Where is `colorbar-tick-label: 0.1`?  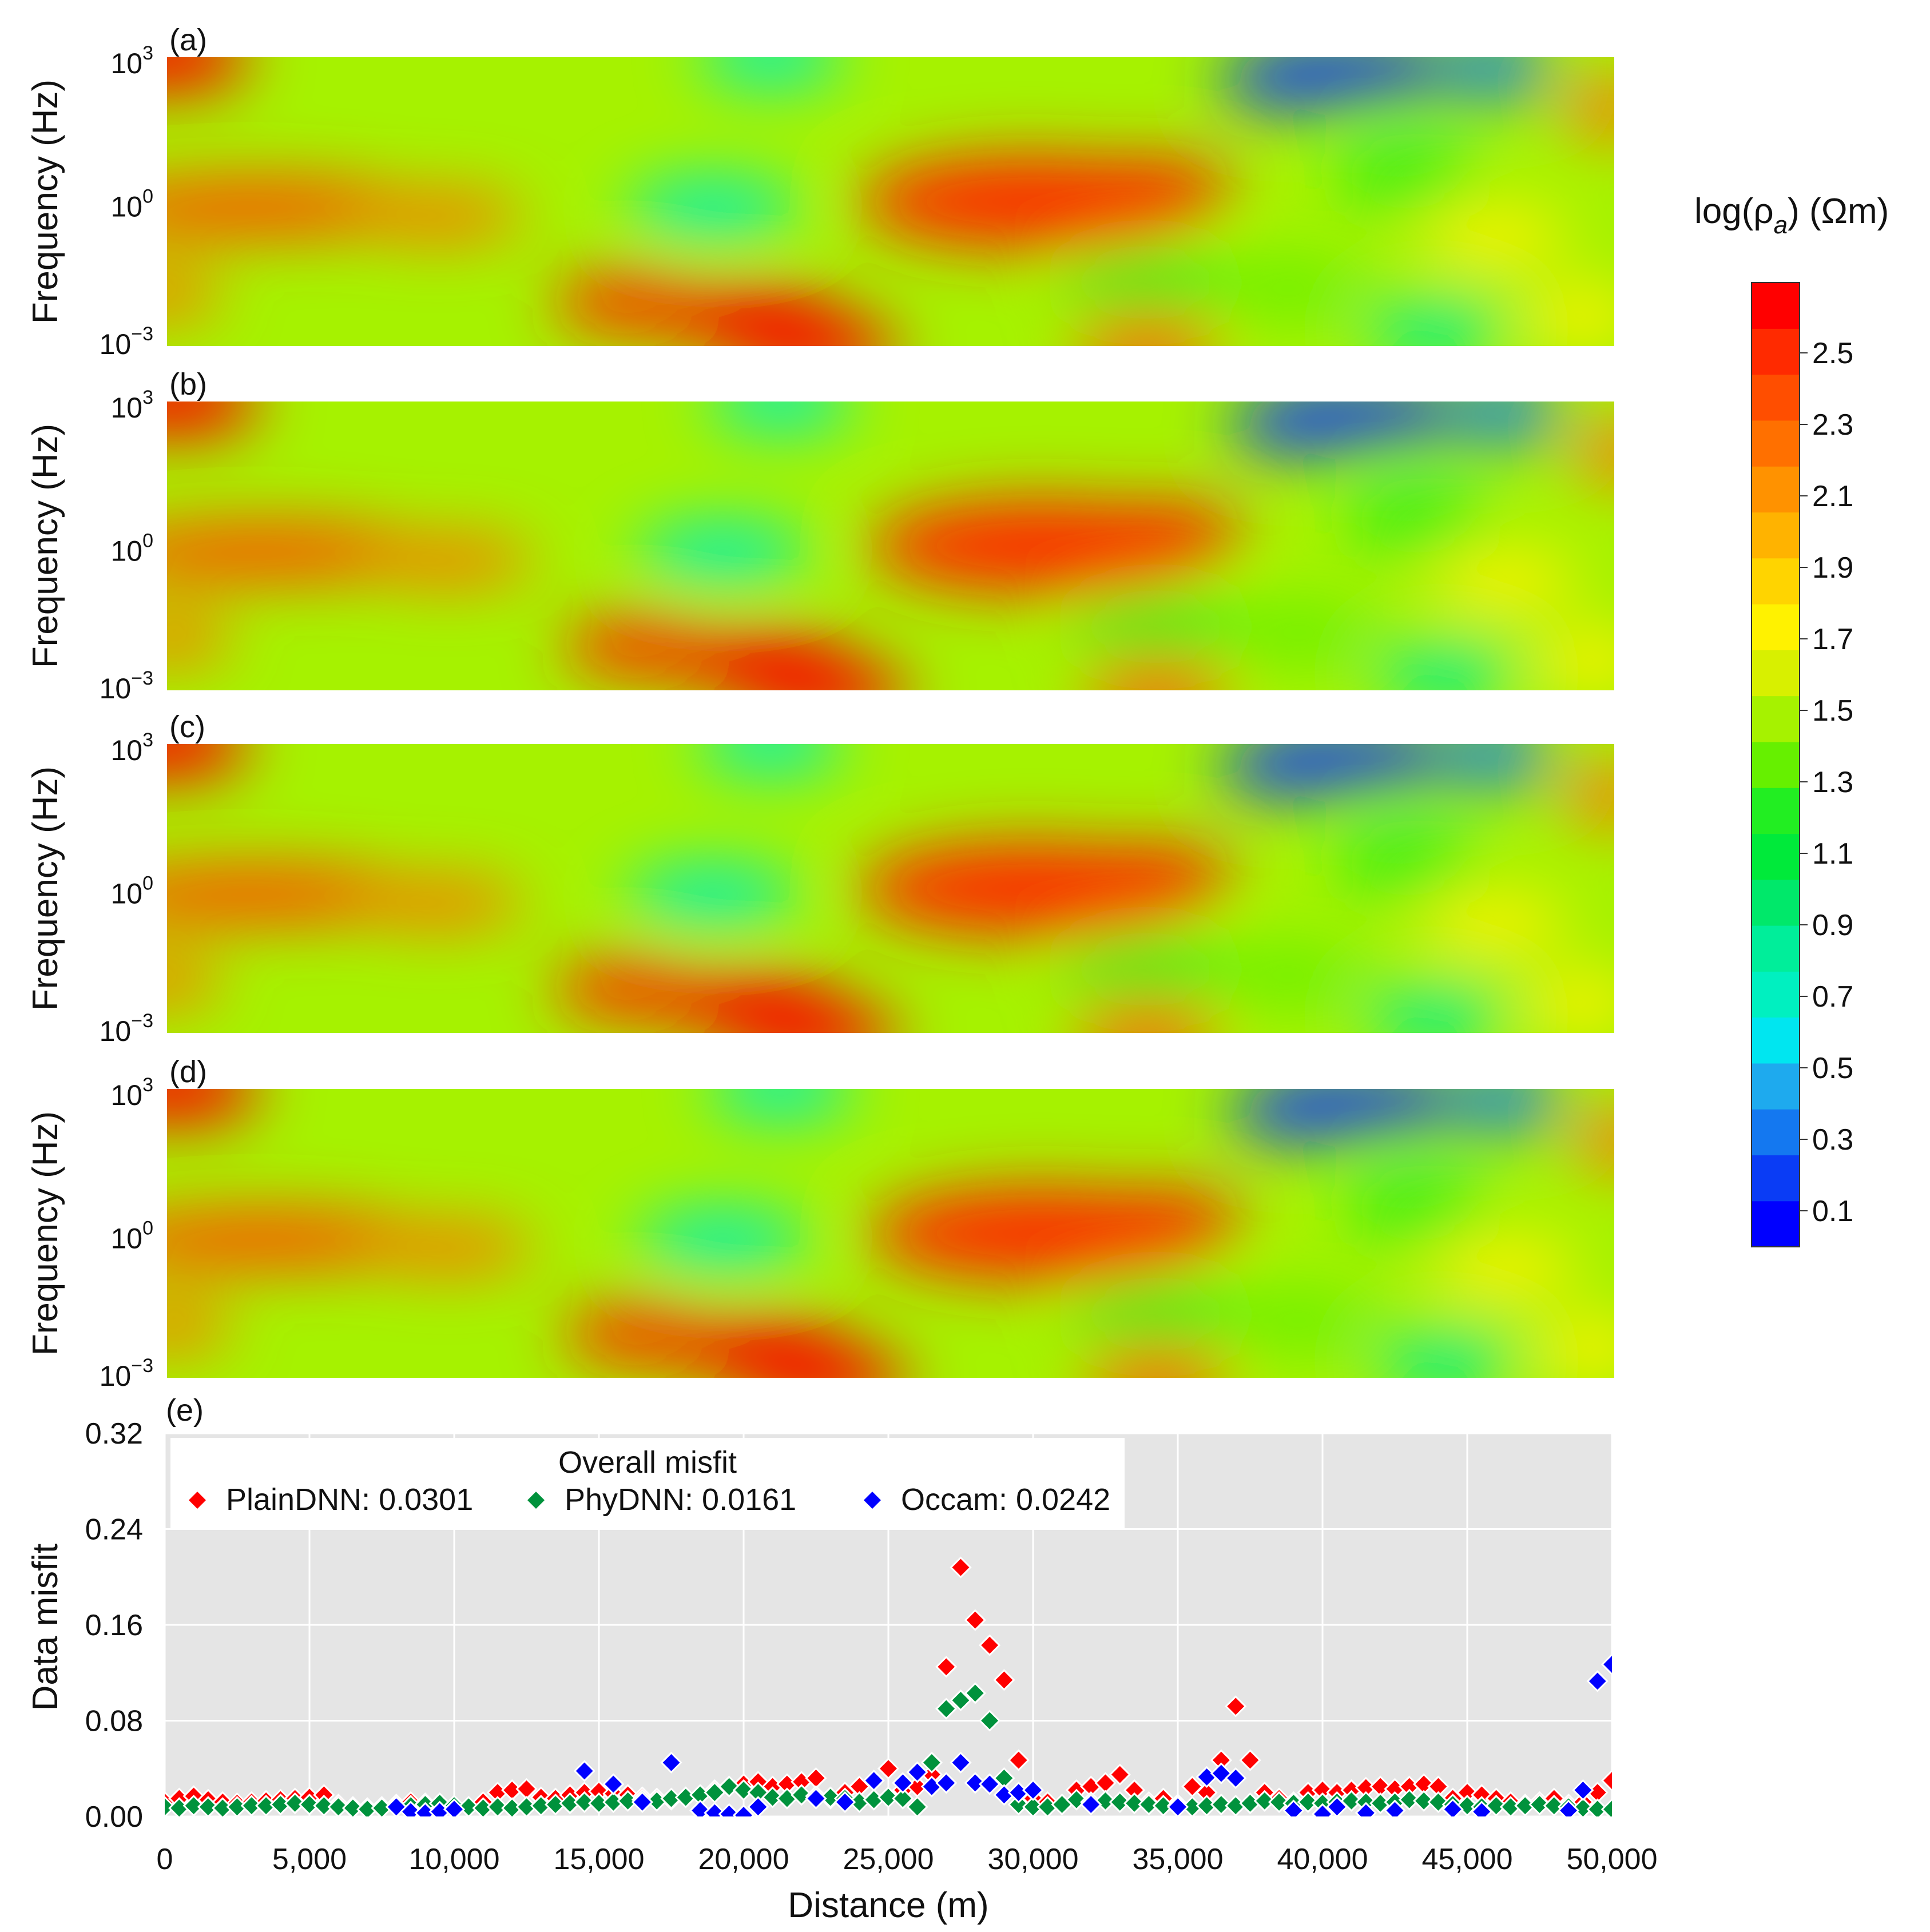 colorbar-tick-label: 0.1 is located at coordinates (1832, 1211).